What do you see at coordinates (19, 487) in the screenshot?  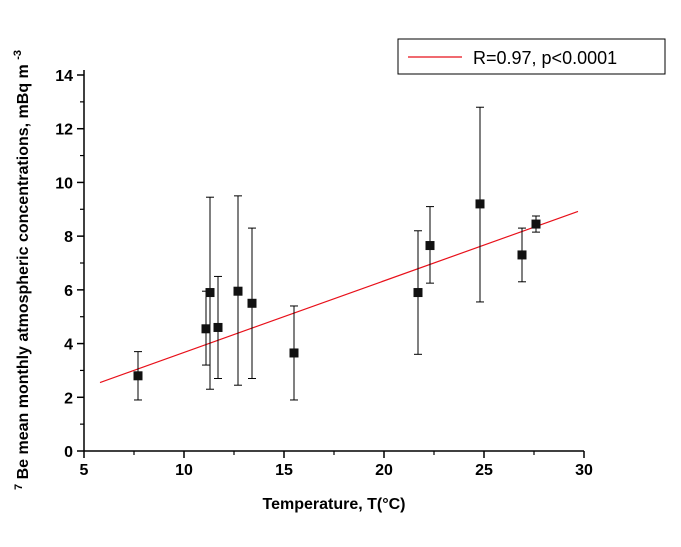 I see `y-axis-title-superscript: 7` at bounding box center [19, 487].